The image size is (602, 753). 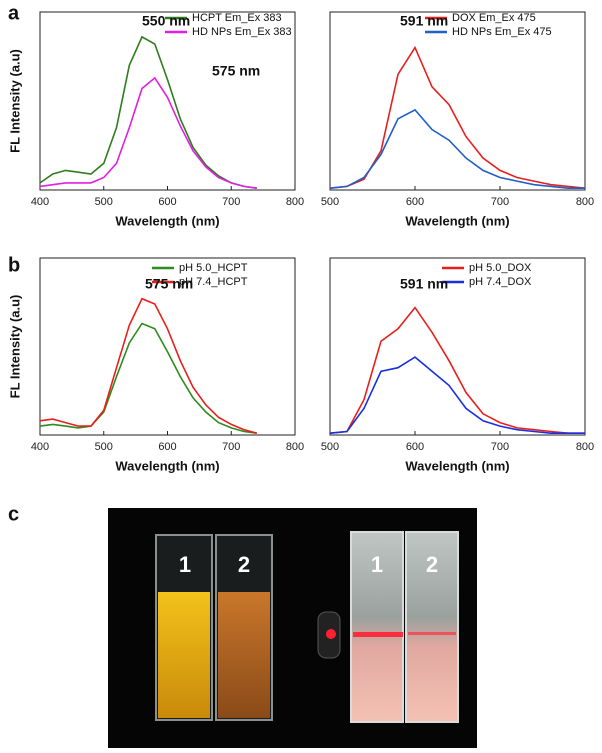 What do you see at coordinates (494, 18) in the screenshot?
I see `legend-label: DOX Em_Ex 475` at bounding box center [494, 18].